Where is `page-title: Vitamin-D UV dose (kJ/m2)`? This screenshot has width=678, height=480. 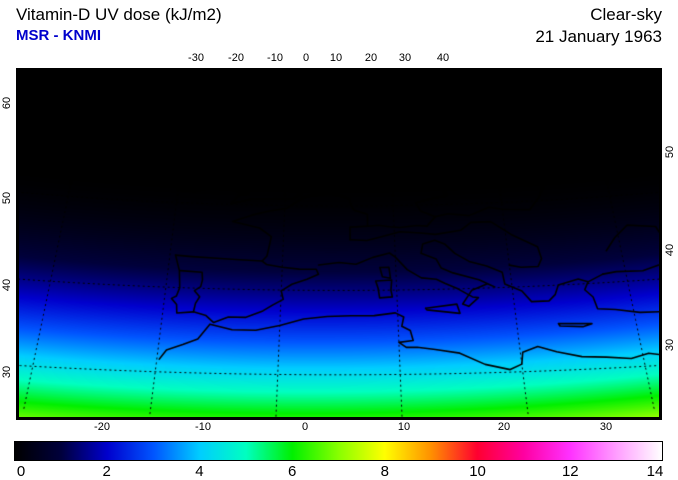 page-title: Vitamin-D UV dose (kJ/m2) is located at coordinates (119, 14).